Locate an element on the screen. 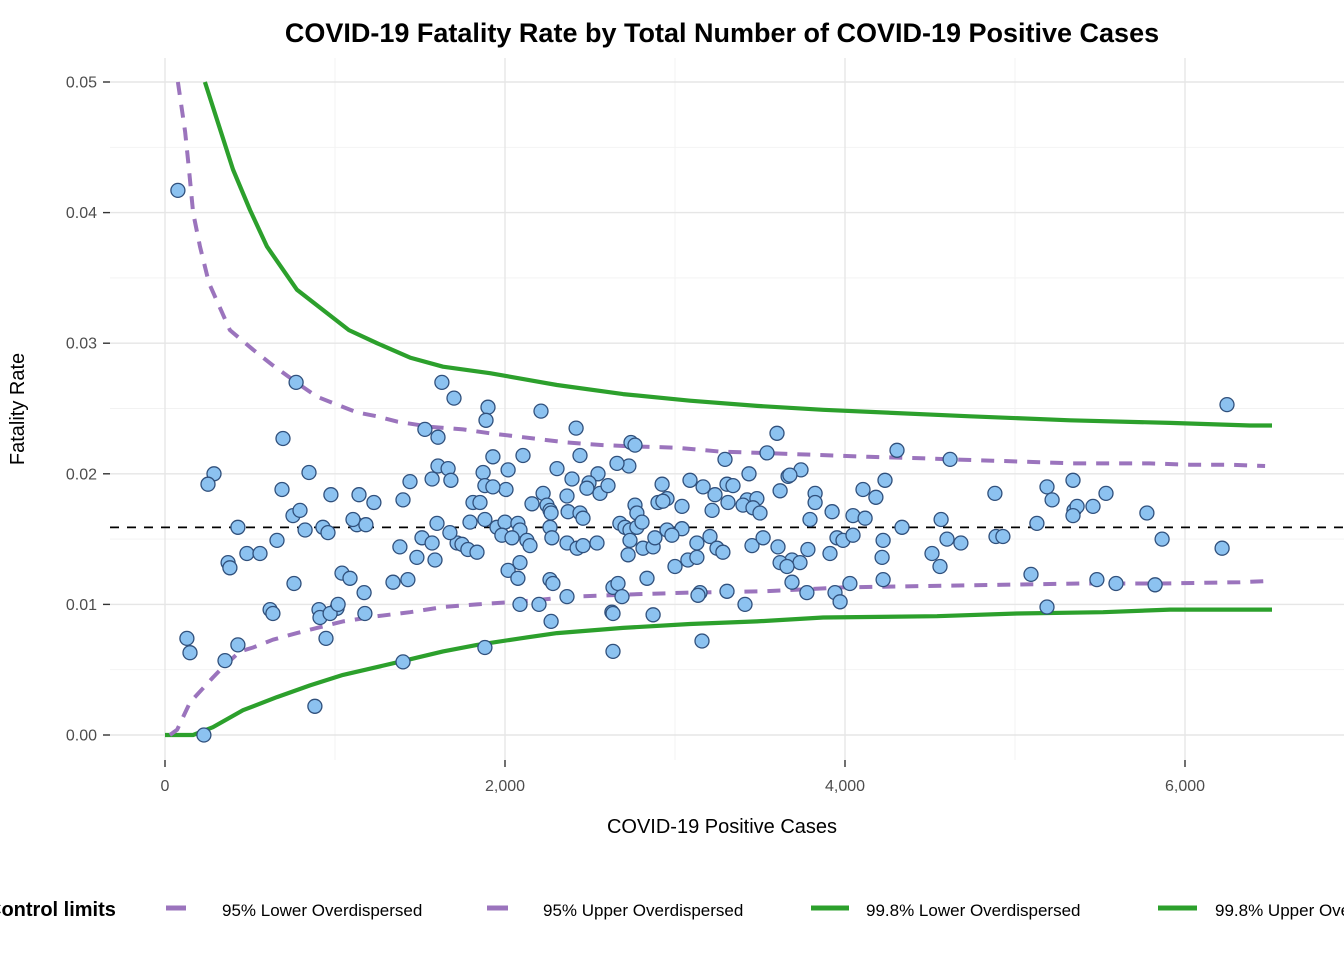  legend-label-95-lower: 95% Lower Overdispersed is located at coordinates (322, 910).